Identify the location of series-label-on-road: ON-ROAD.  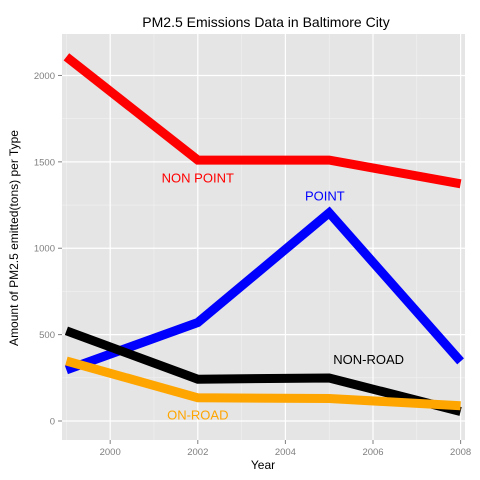
(197, 414).